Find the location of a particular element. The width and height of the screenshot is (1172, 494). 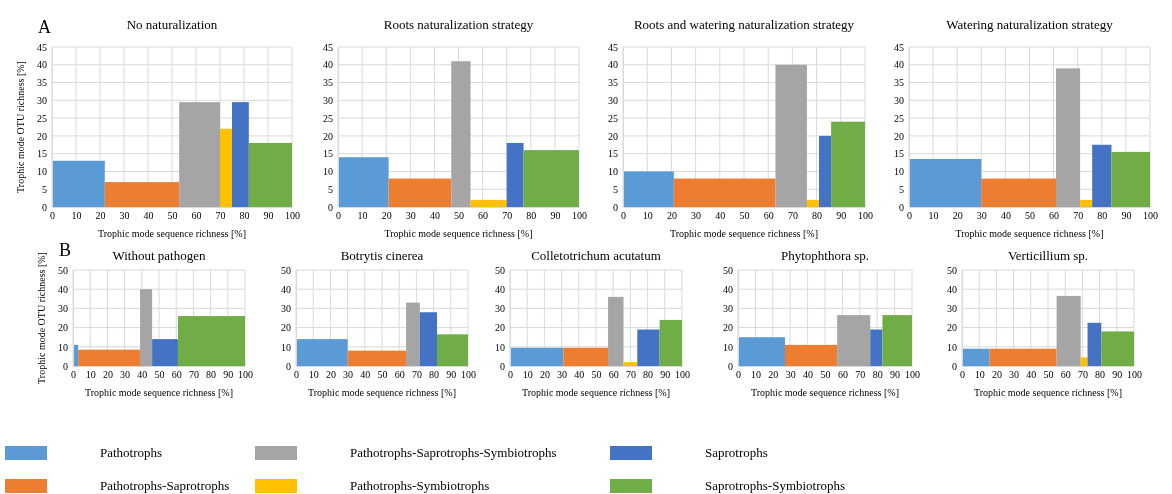

y-tick-label: 35 is located at coordinates (328, 83).